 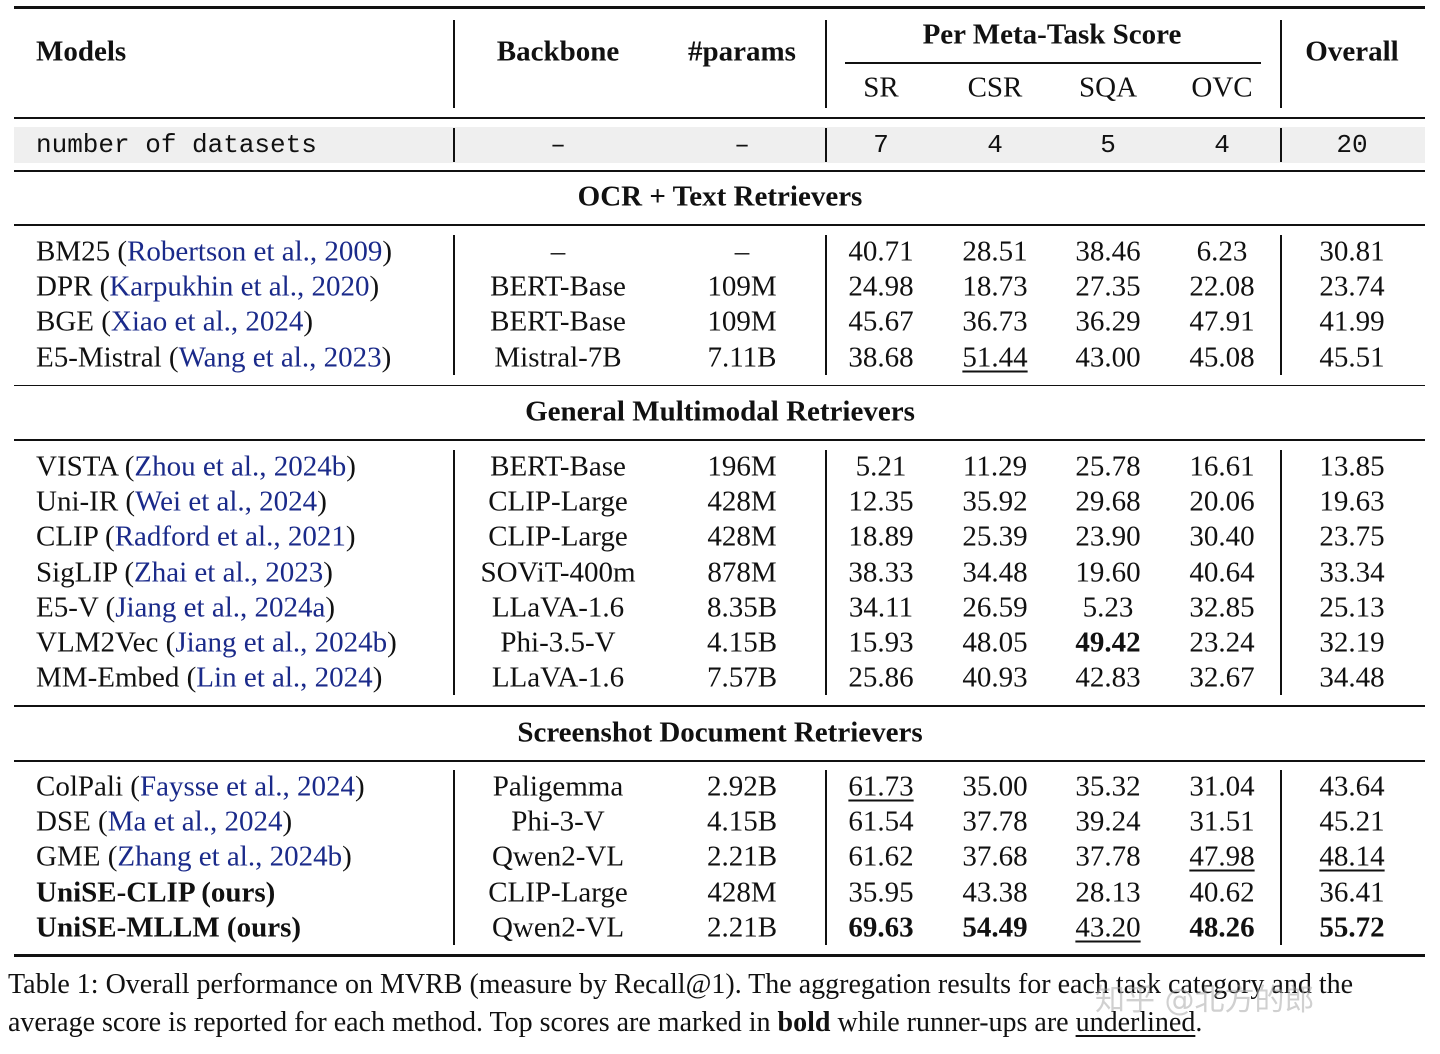 I want to click on model-name: E5-Mistral, so click(x=99, y=357).